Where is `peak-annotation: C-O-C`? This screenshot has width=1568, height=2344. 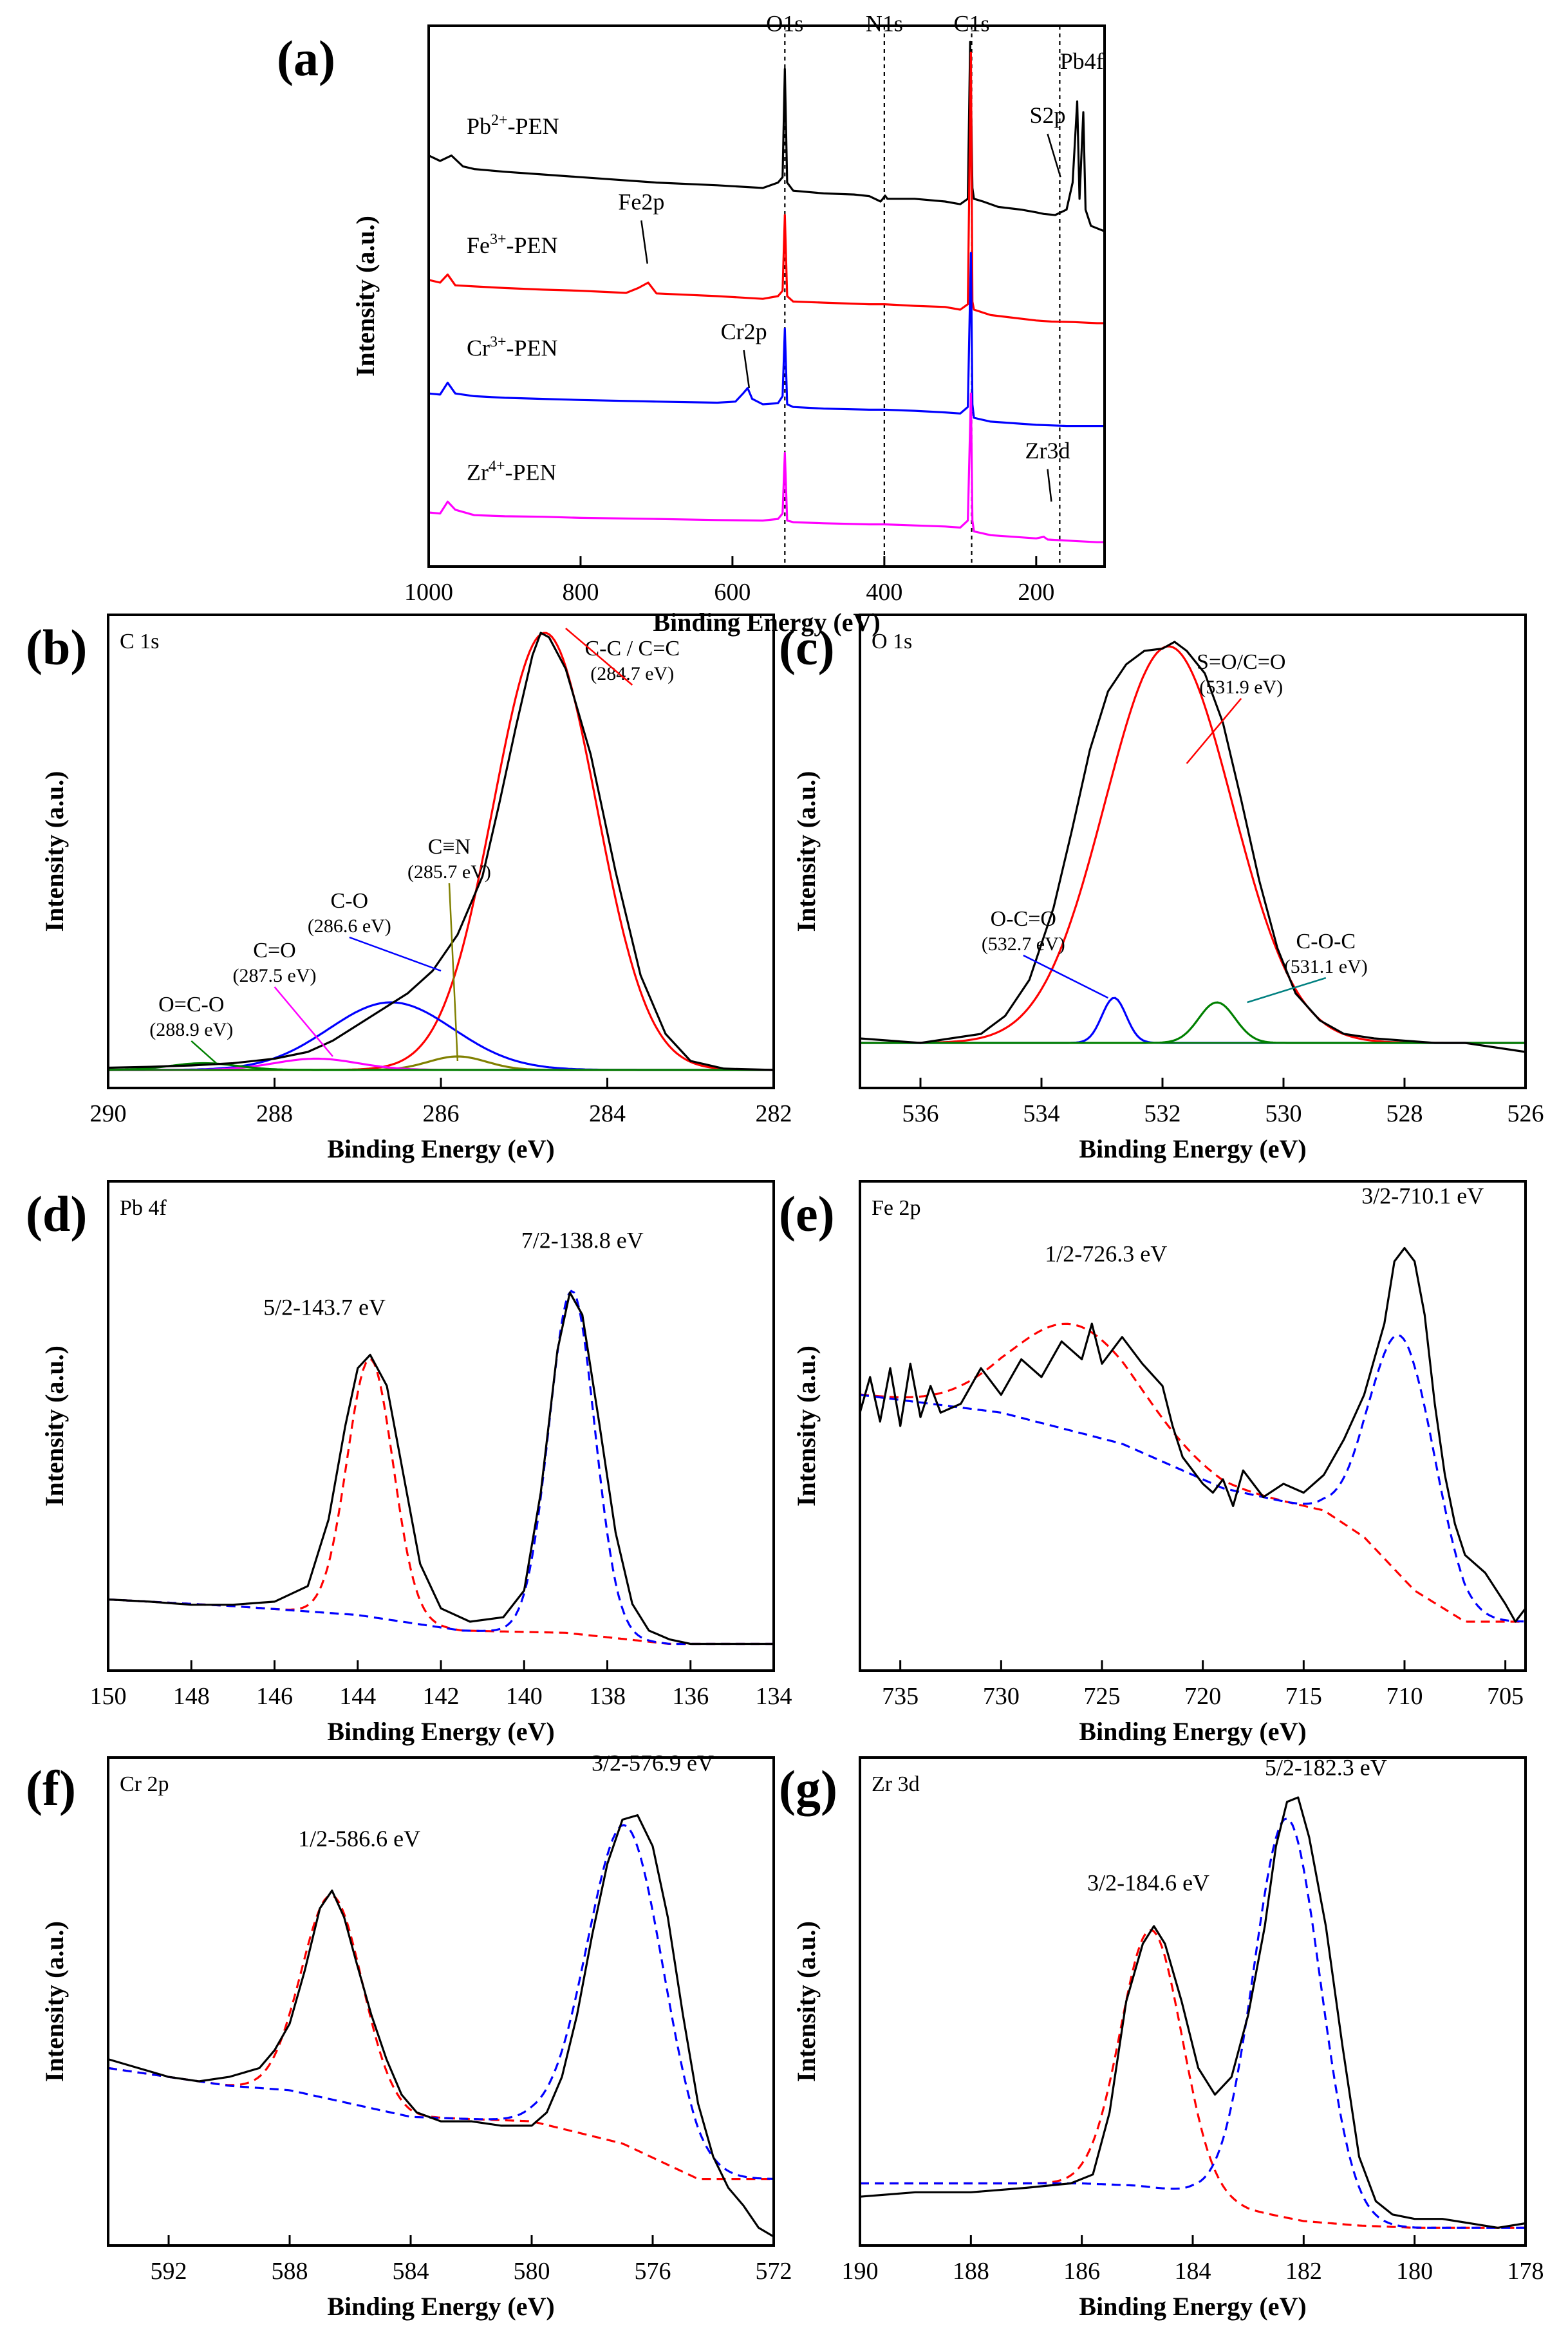
peak-annotation: C-O-C is located at coordinates (1326, 941).